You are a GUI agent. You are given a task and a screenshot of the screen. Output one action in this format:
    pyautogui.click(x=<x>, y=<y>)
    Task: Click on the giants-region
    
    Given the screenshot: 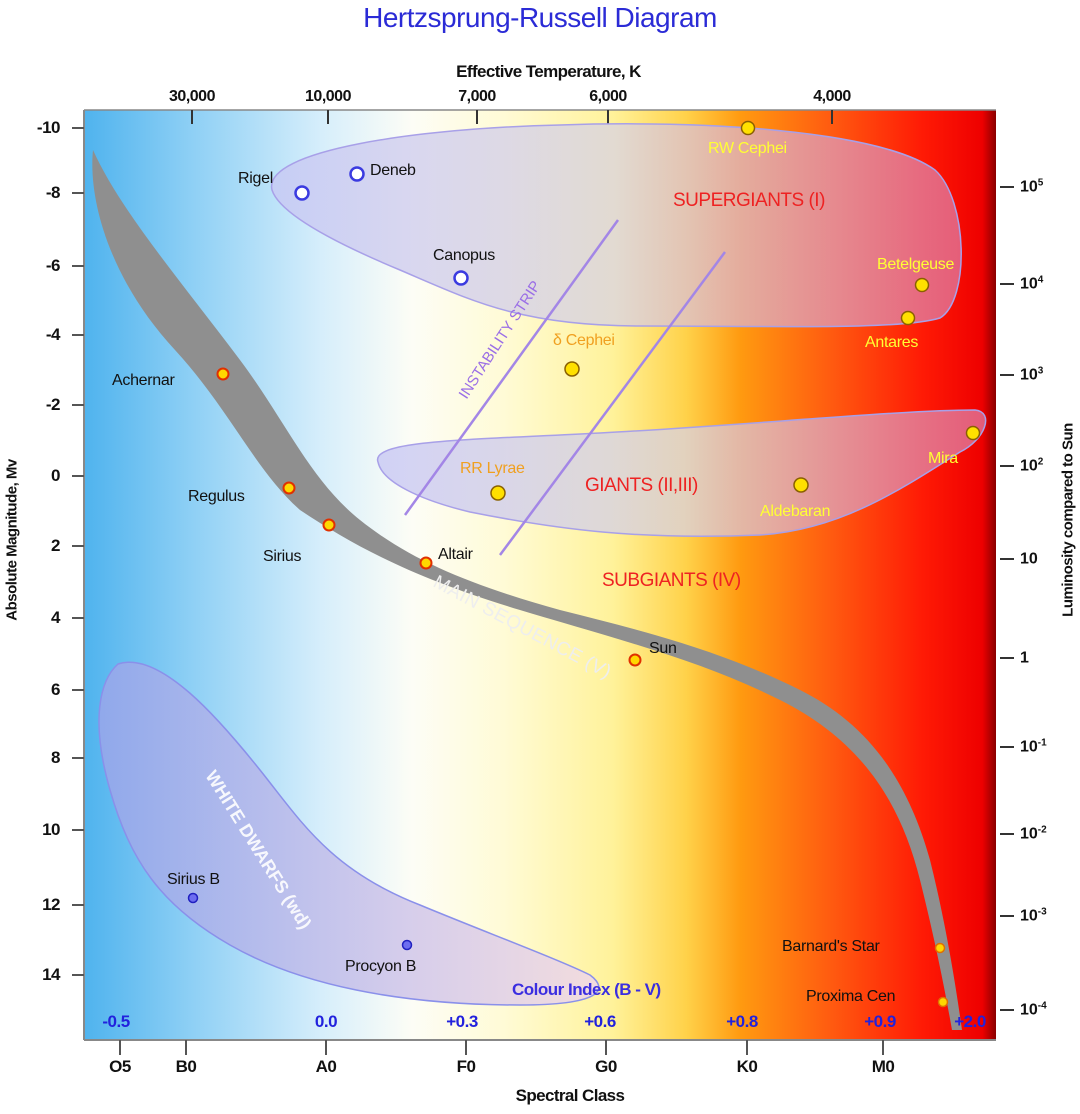 What is the action you would take?
    pyautogui.click(x=681, y=473)
    